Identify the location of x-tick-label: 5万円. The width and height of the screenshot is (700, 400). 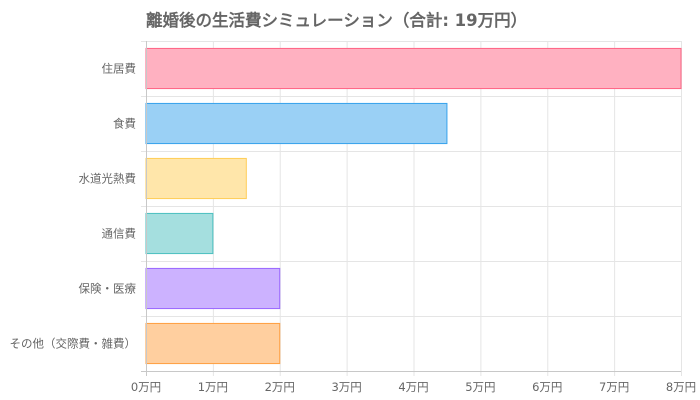
(480, 387).